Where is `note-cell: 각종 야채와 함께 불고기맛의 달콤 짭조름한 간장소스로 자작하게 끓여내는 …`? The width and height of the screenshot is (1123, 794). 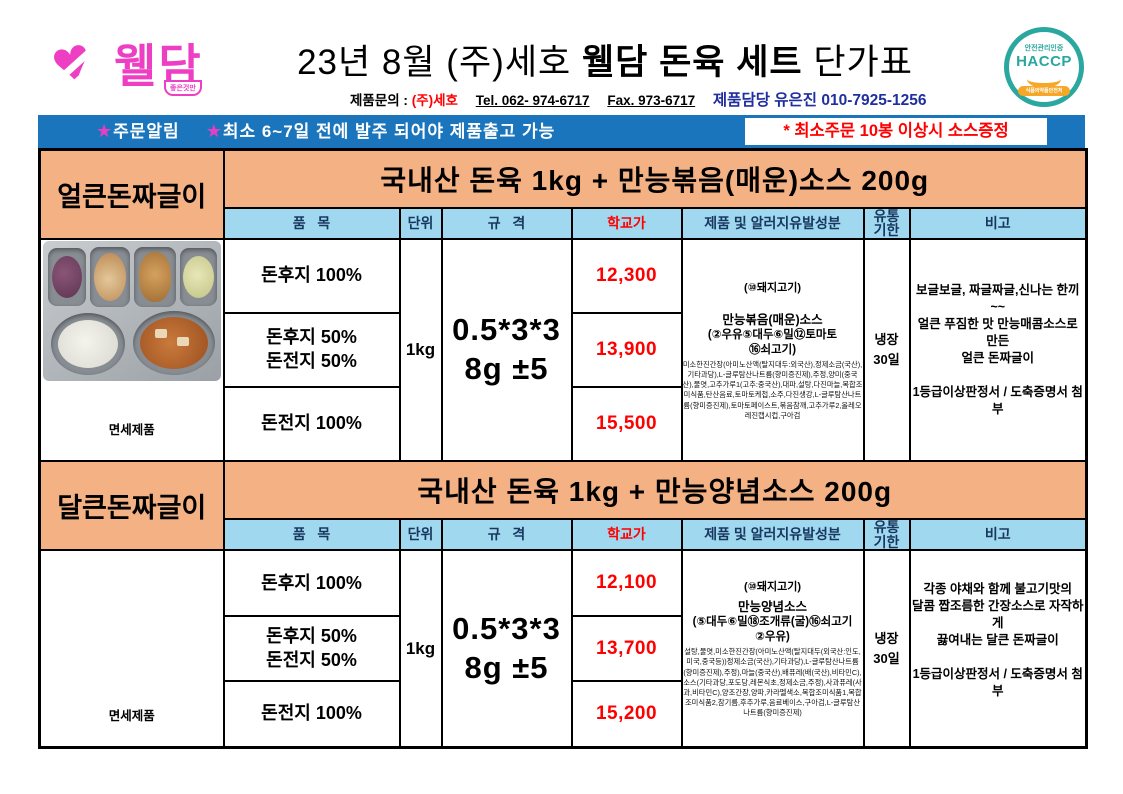 note-cell: 각종 야채와 함께 불고기맛의 달콤 짭조름한 간장소스로 자작하게 끓여내는 … is located at coordinates (998, 649).